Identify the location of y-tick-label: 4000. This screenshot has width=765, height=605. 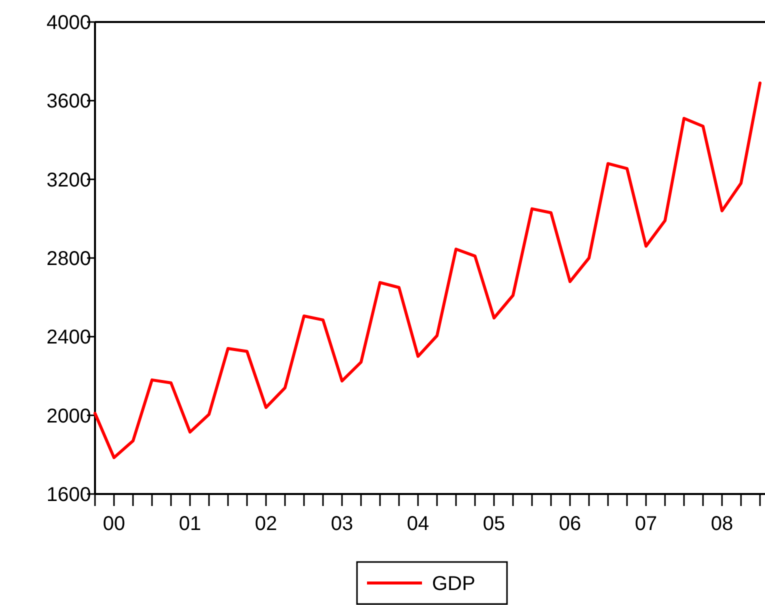
(68, 23).